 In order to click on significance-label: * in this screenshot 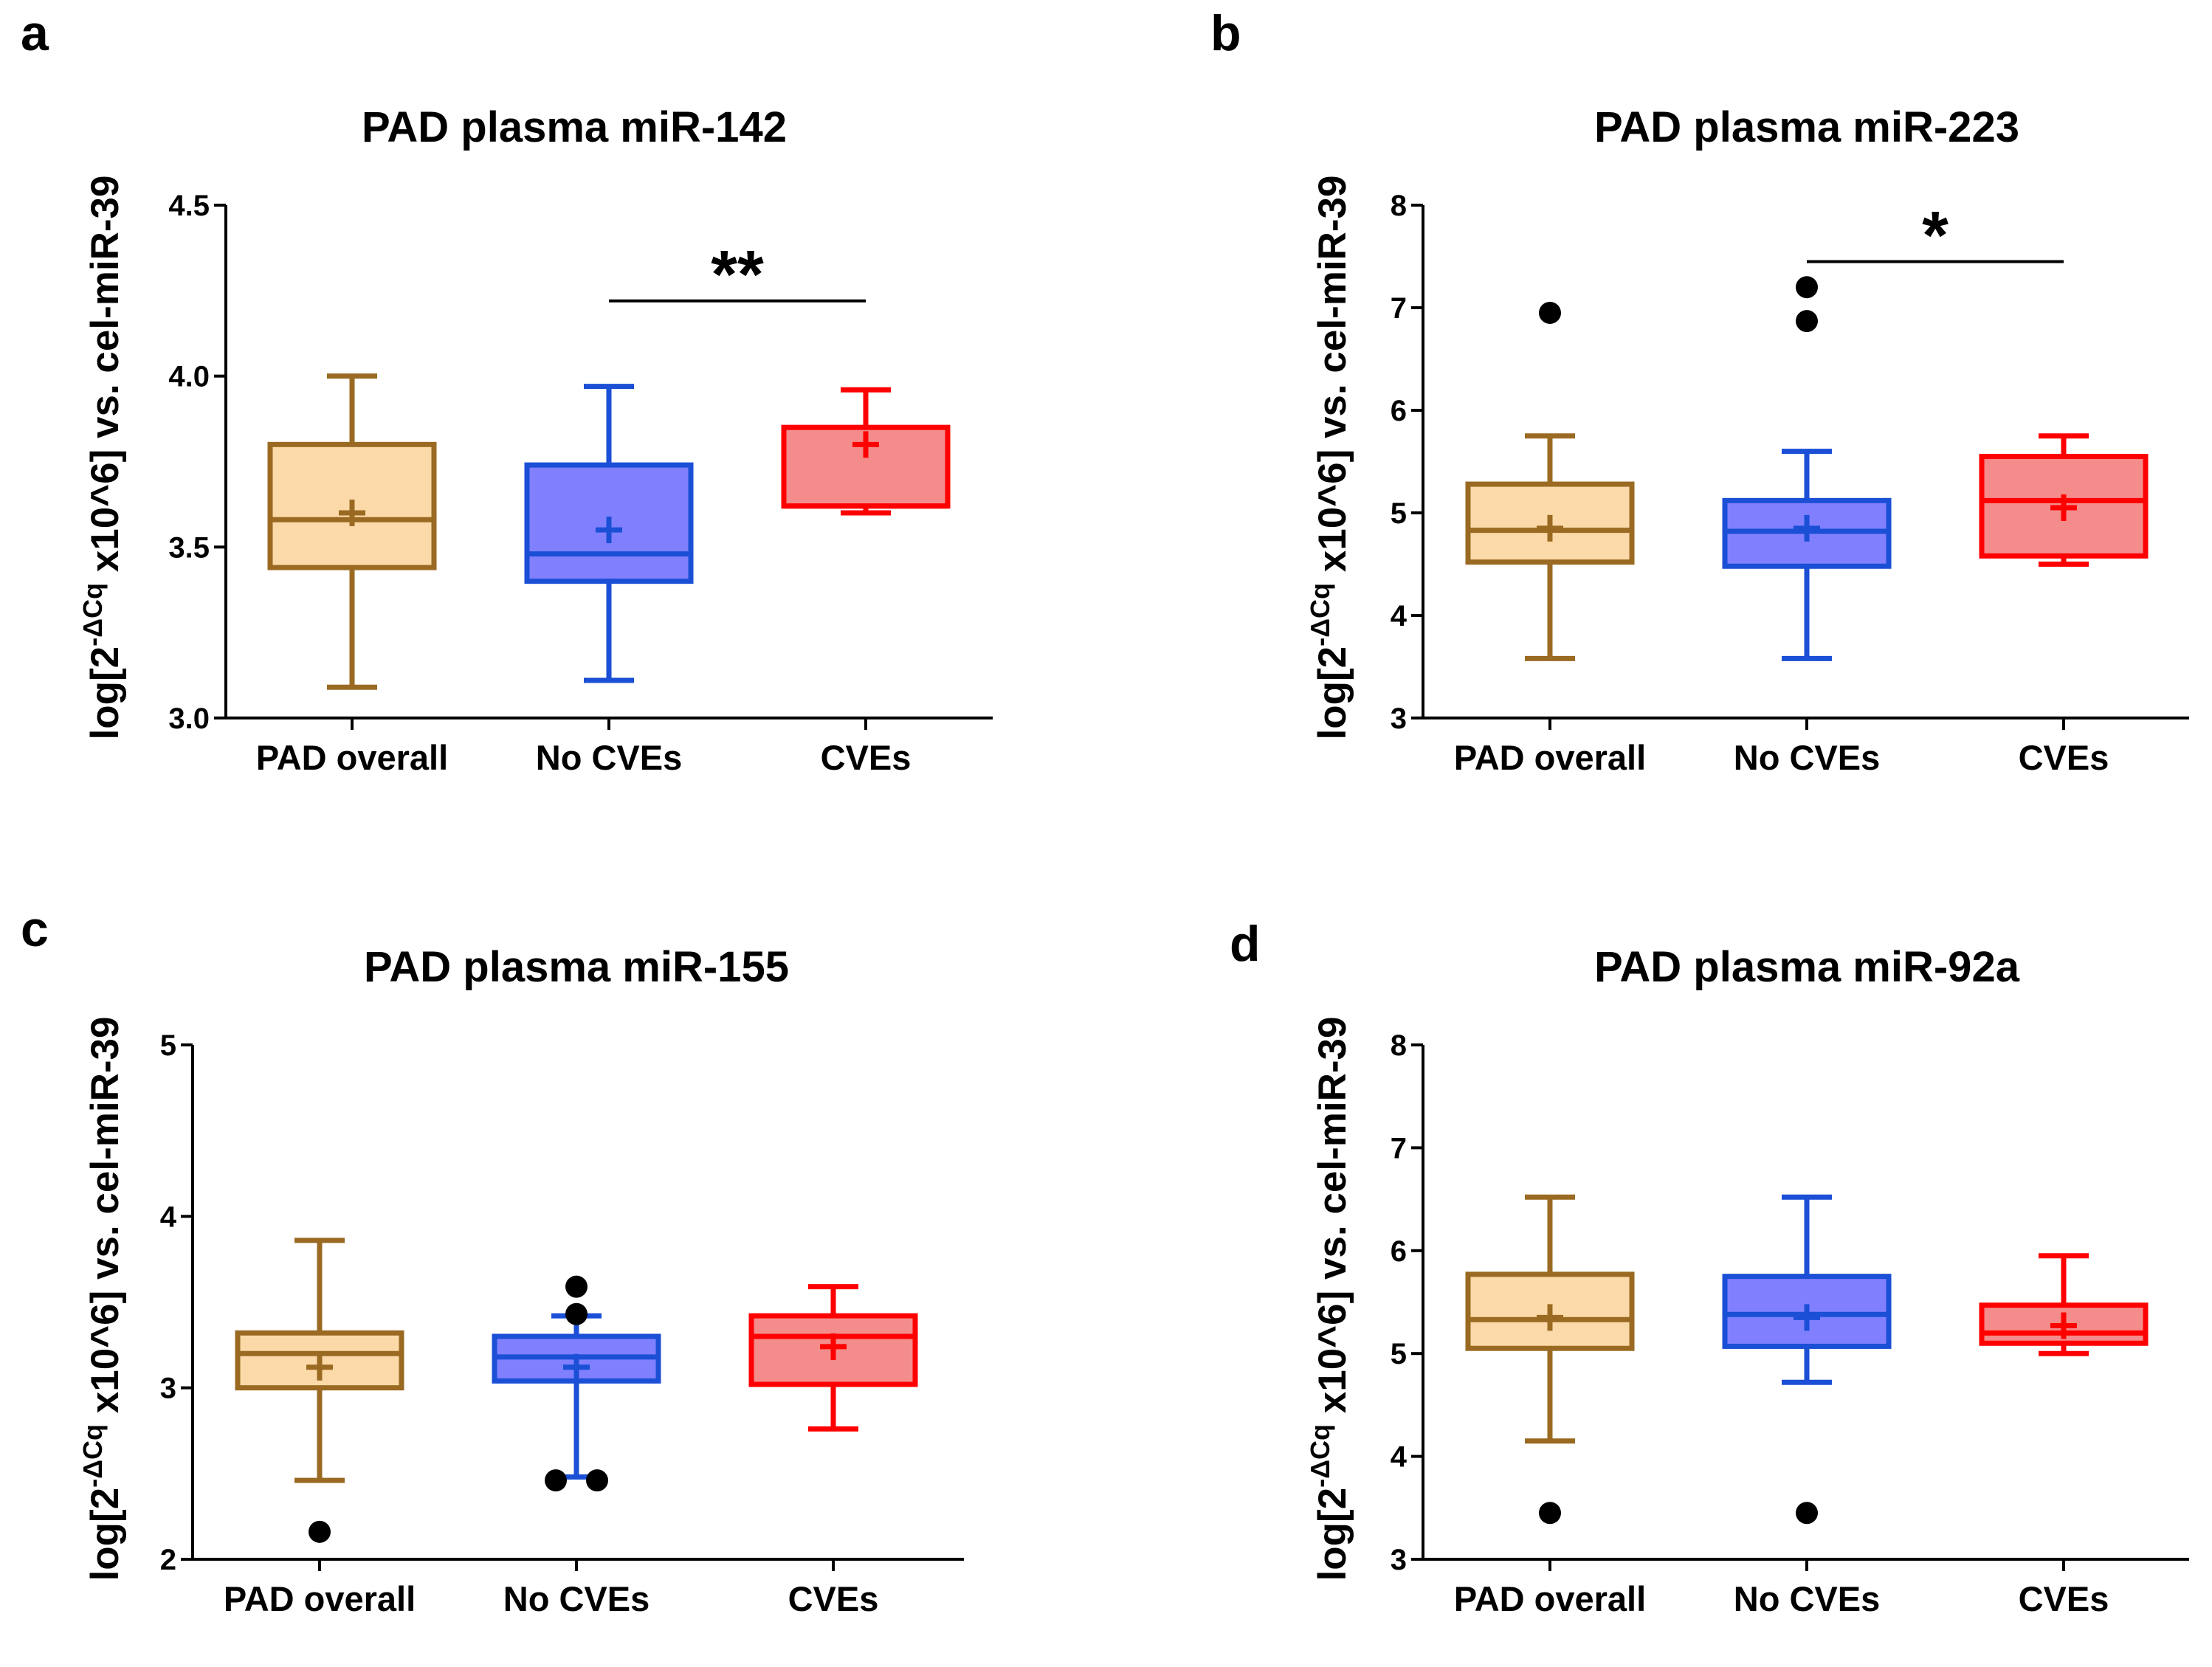, I will do `click(1935, 235)`.